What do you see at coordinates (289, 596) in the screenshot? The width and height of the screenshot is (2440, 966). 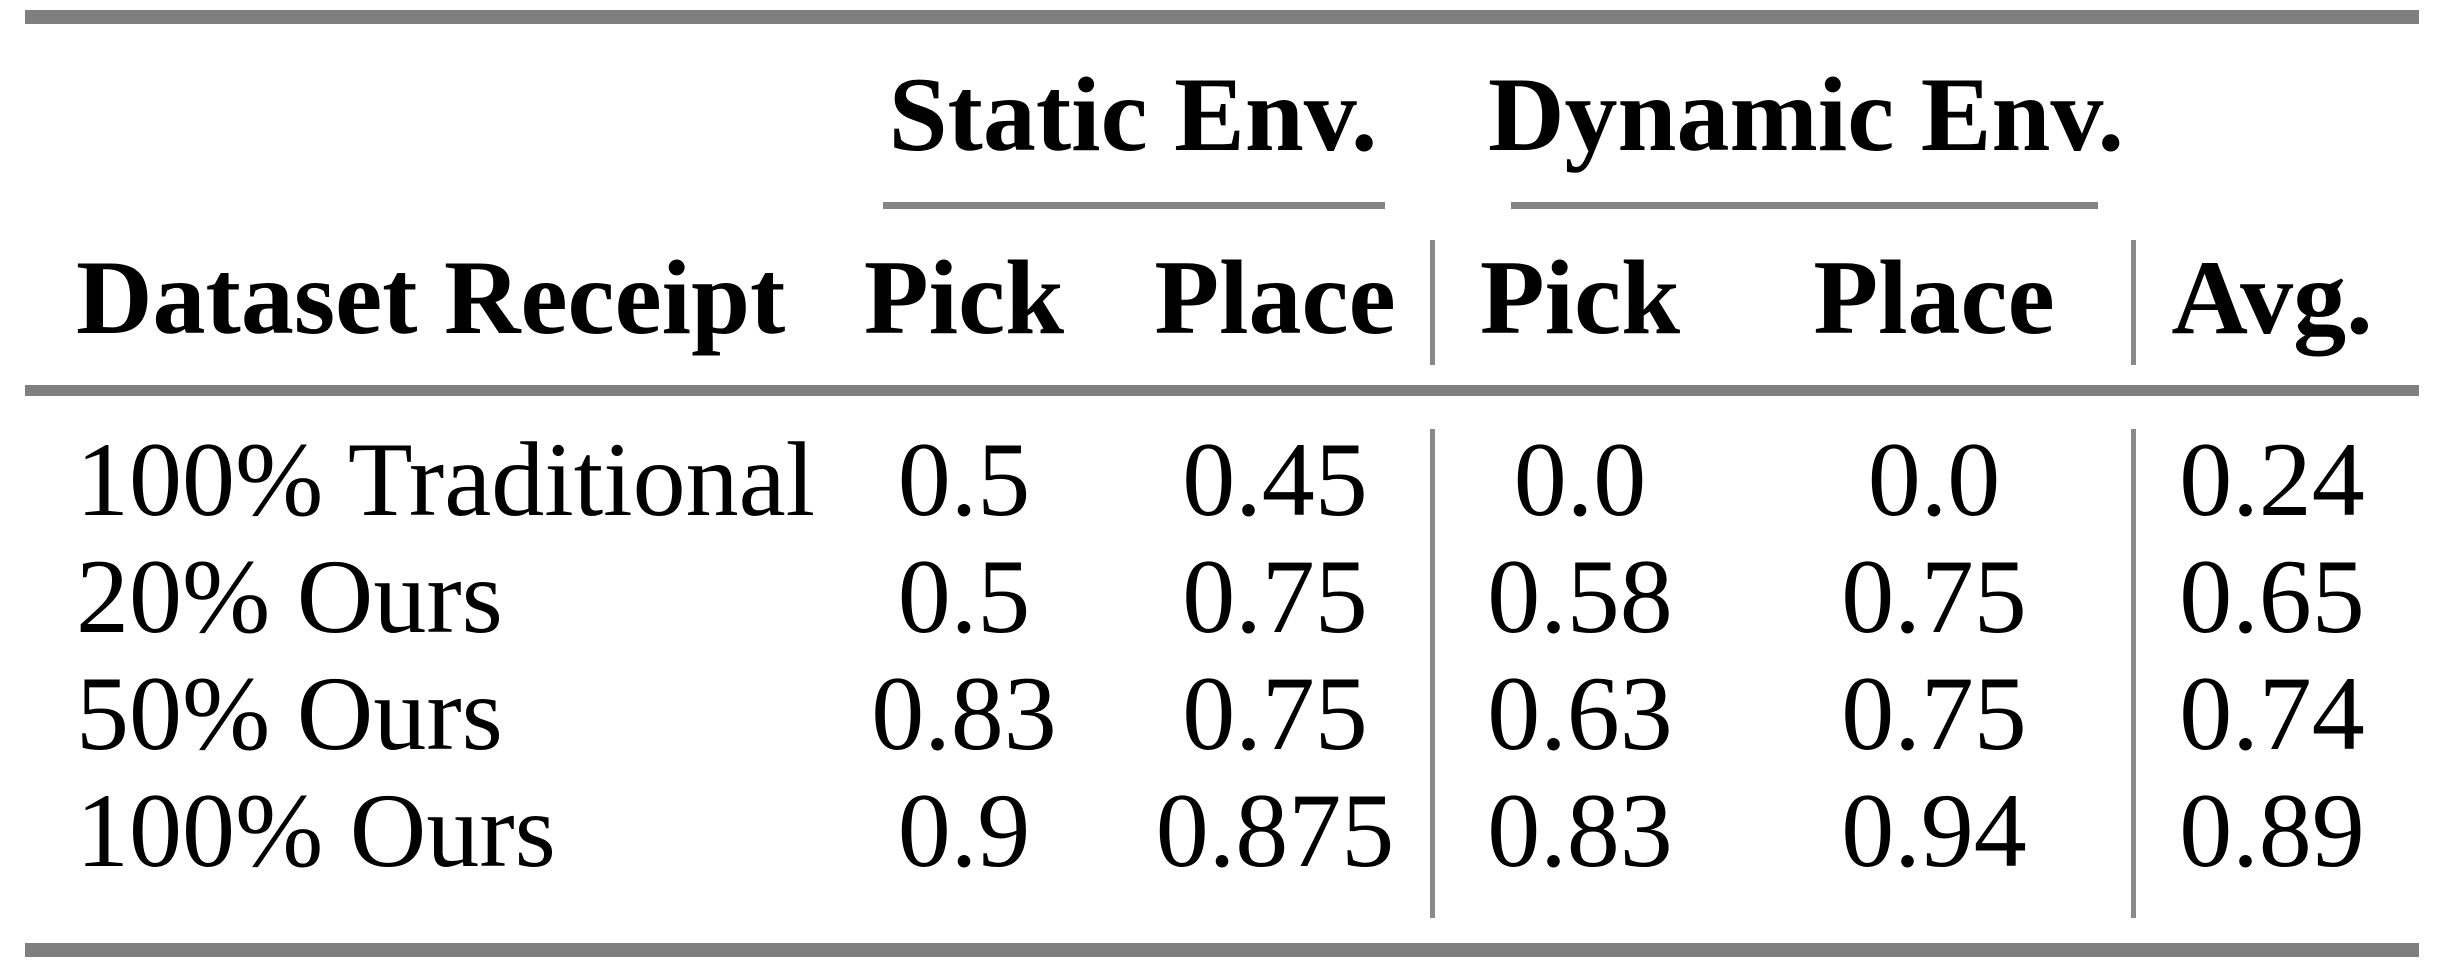 I see `row-label: 20% Ours` at bounding box center [289, 596].